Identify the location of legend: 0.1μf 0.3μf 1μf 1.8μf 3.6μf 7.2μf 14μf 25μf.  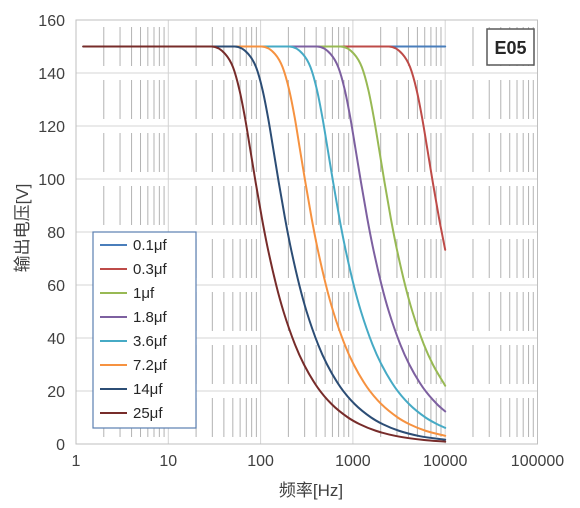
(144, 330).